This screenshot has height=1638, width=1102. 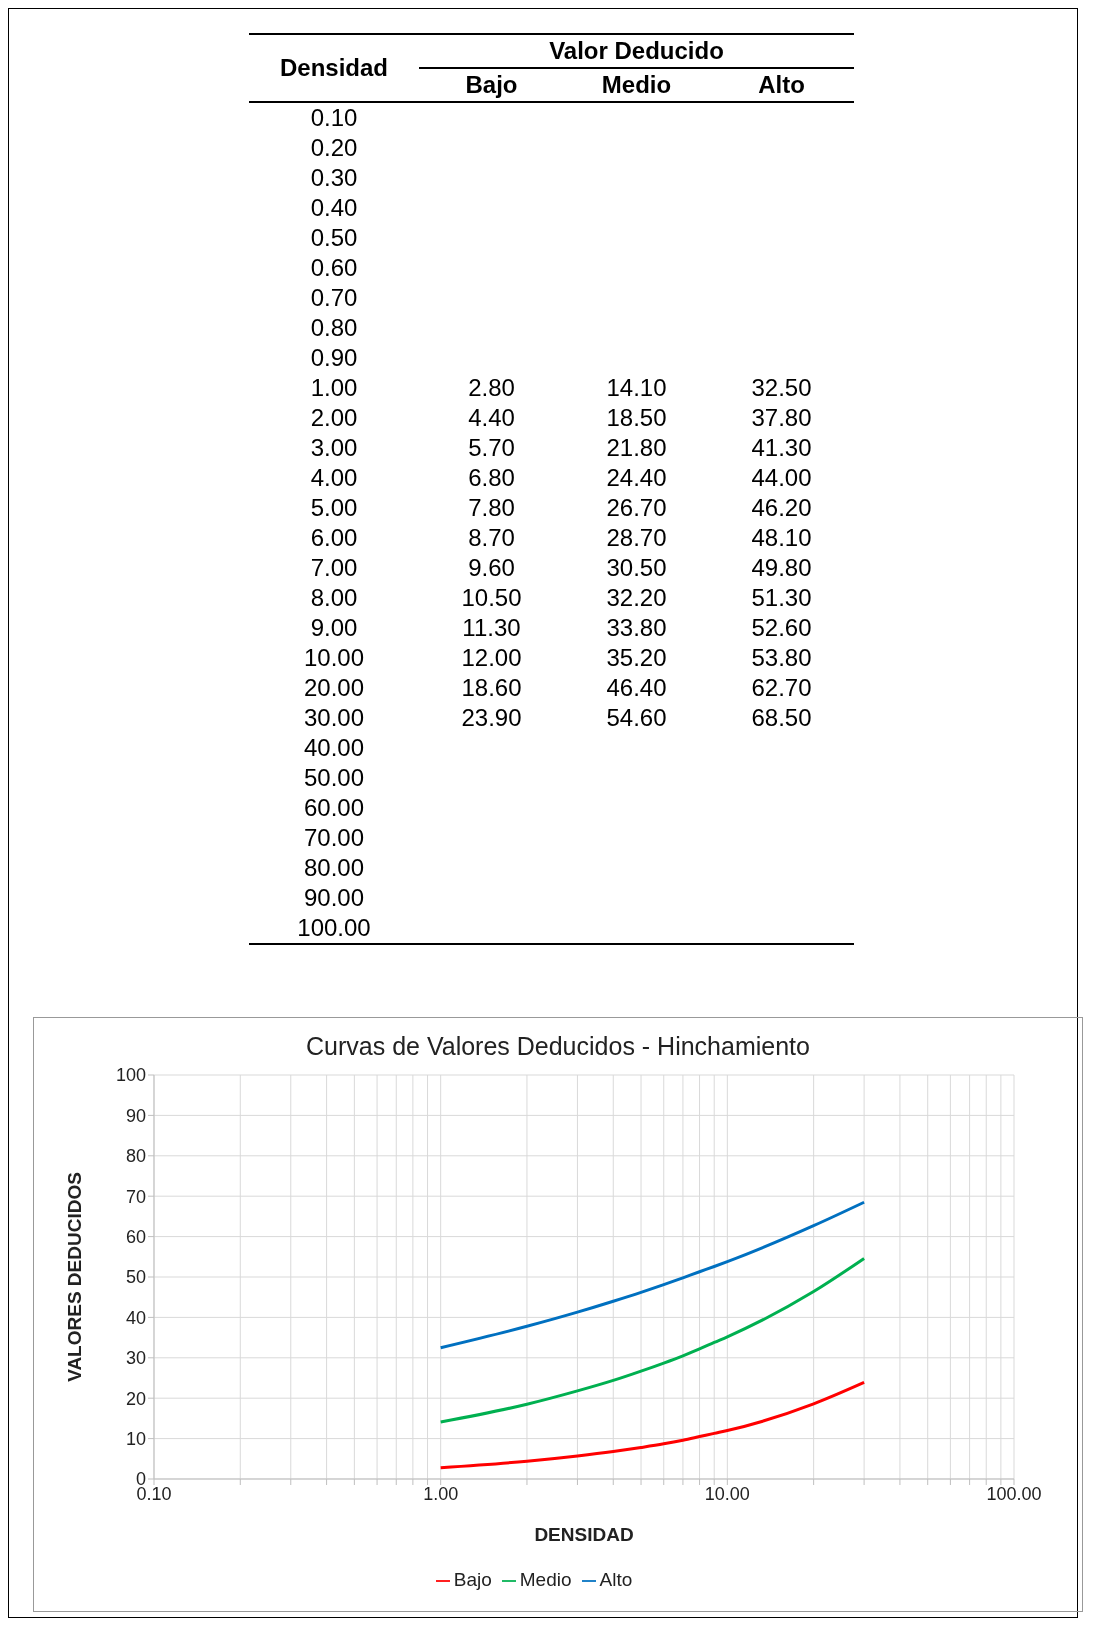 I want to click on data-label: 32.50, so click(x=781, y=388).